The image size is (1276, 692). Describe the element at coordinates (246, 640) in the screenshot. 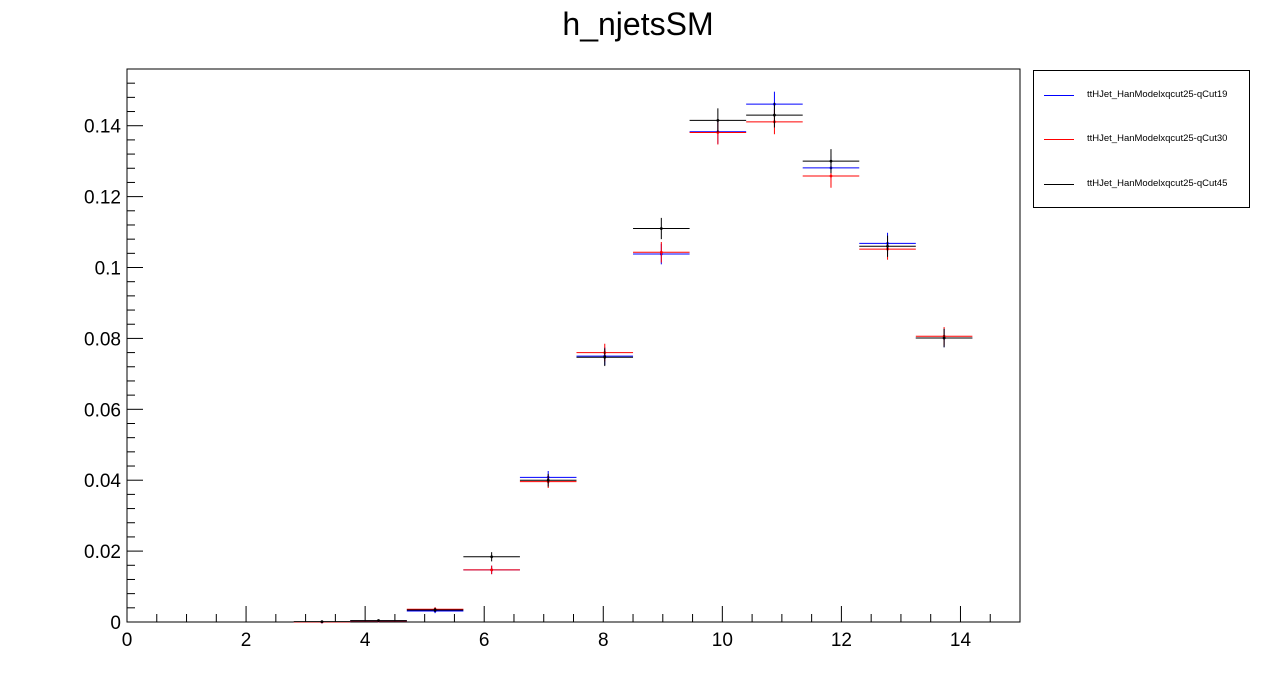

I see `x-tick-label: 2` at that location.